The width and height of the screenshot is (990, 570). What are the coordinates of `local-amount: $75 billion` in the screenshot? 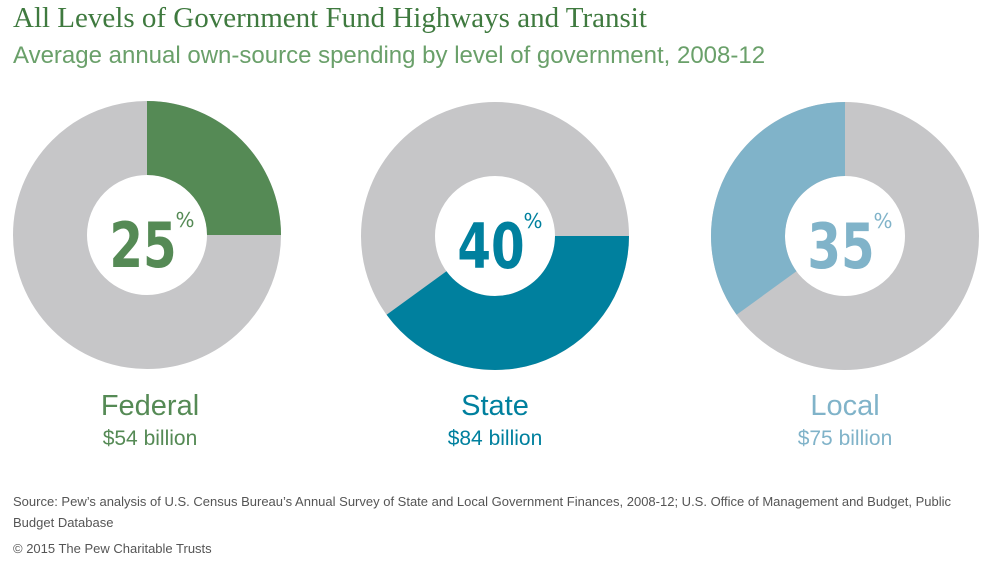 It's located at (845, 438).